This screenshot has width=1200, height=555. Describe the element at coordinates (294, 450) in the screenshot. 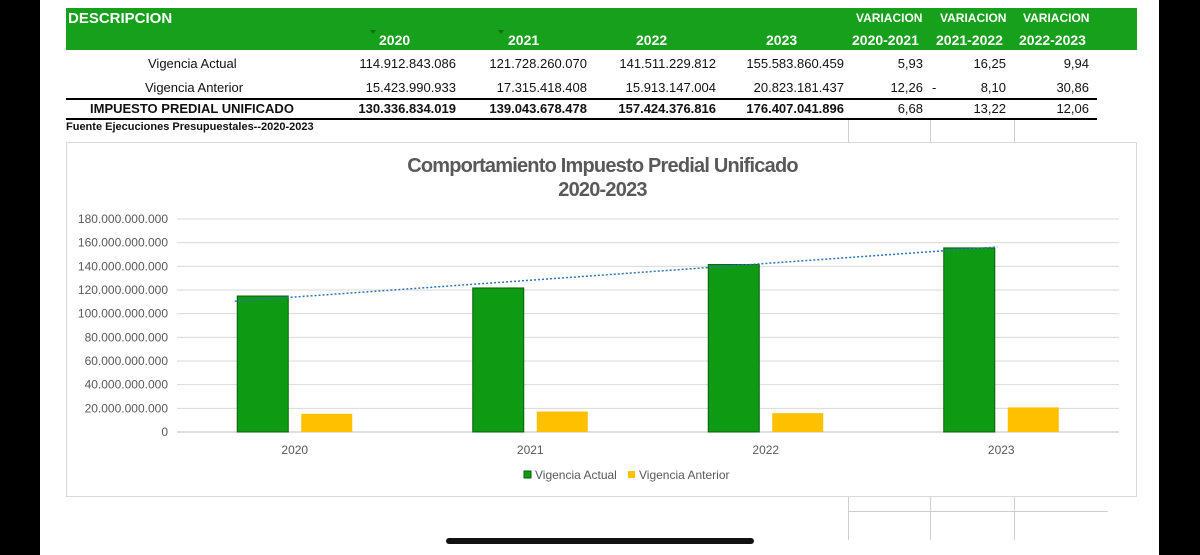

I see `x-tick-label: 2020` at that location.